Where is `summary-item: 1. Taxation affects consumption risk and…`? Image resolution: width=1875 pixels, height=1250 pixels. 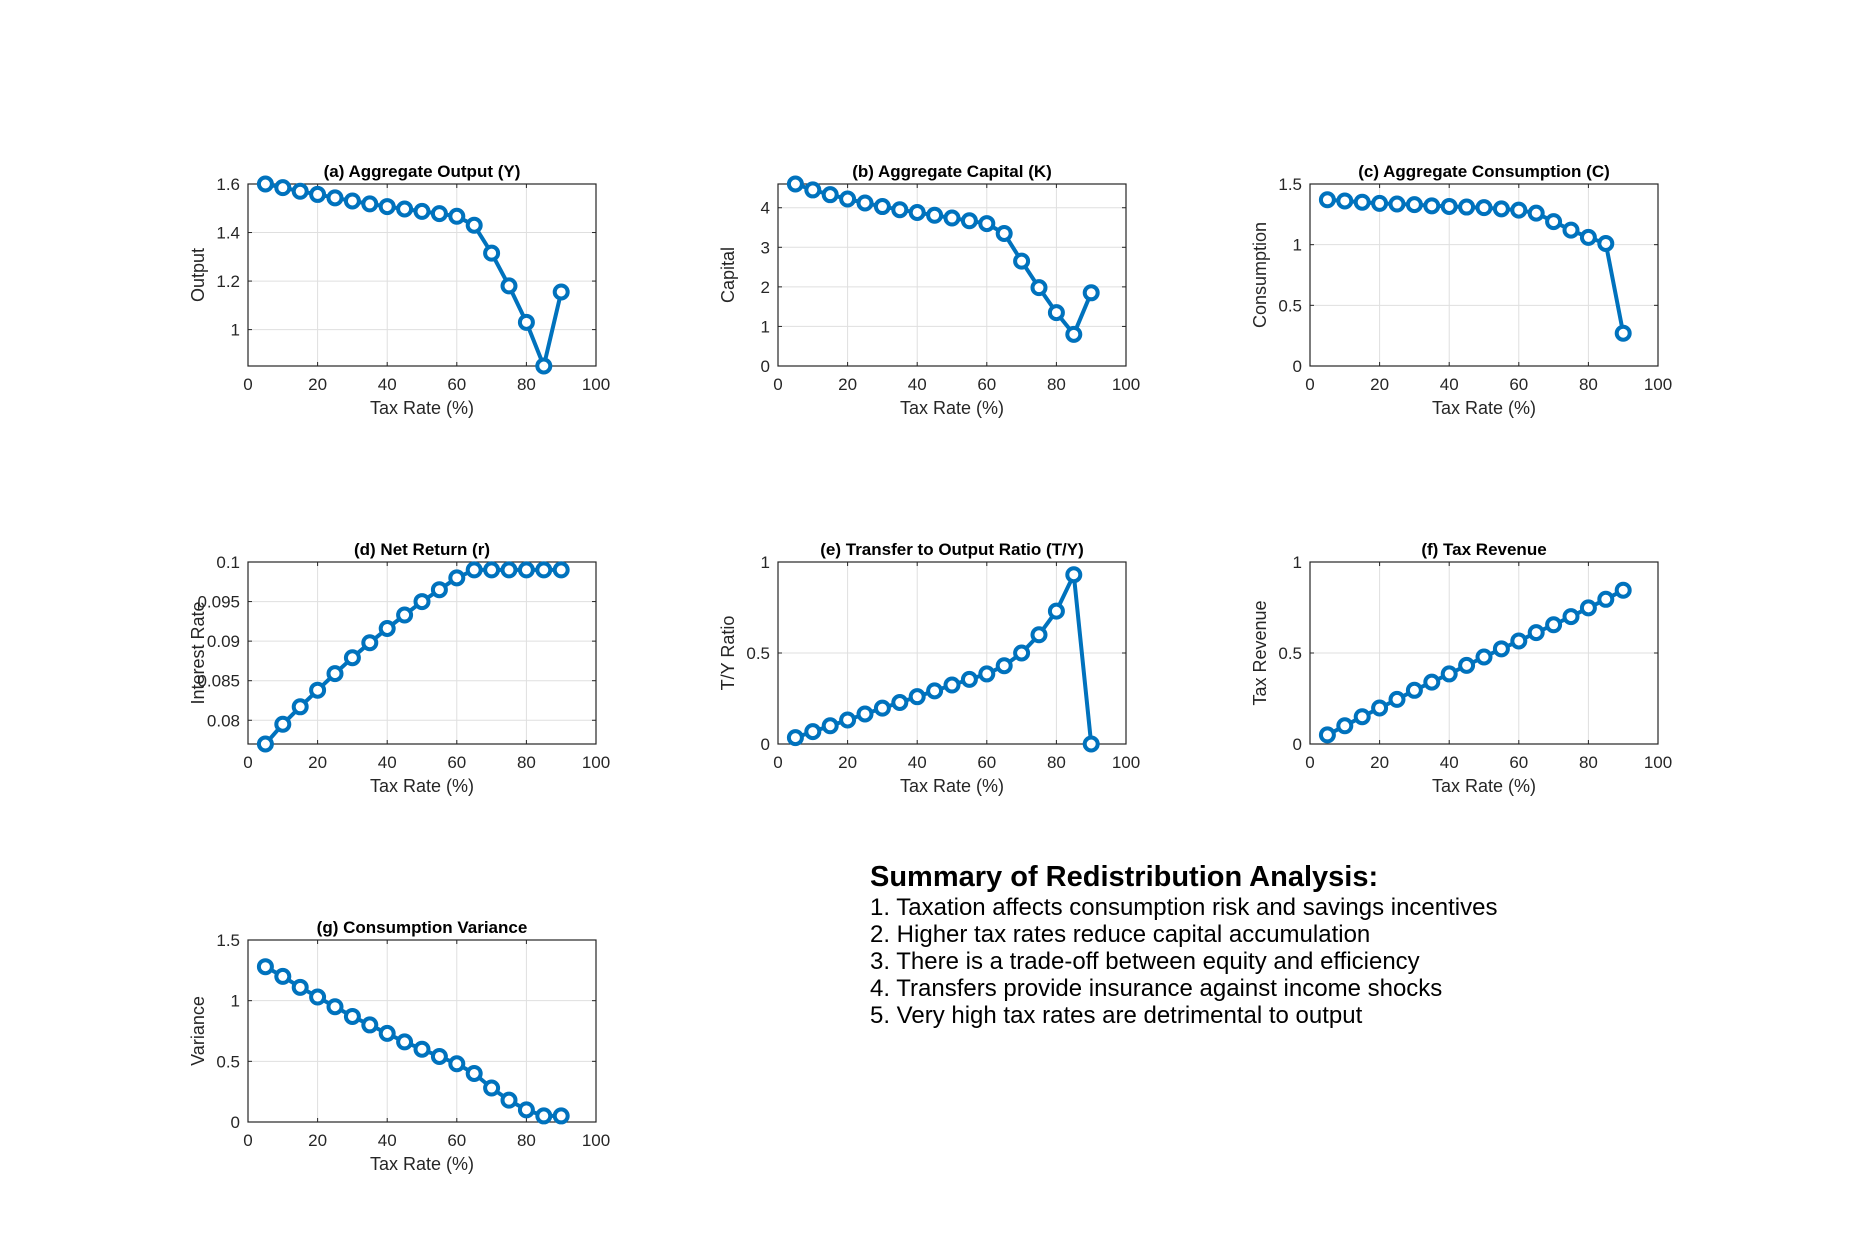 summary-item: 1. Taxation affects consumption risk and… is located at coordinates (1184, 907).